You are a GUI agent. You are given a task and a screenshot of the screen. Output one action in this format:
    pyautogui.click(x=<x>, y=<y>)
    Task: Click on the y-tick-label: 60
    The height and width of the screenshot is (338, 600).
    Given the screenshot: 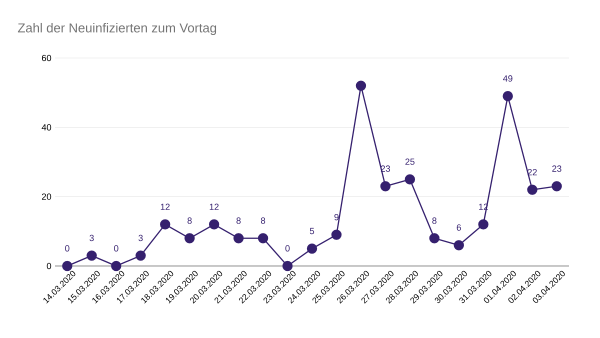 What is the action you would take?
    pyautogui.click(x=47, y=58)
    